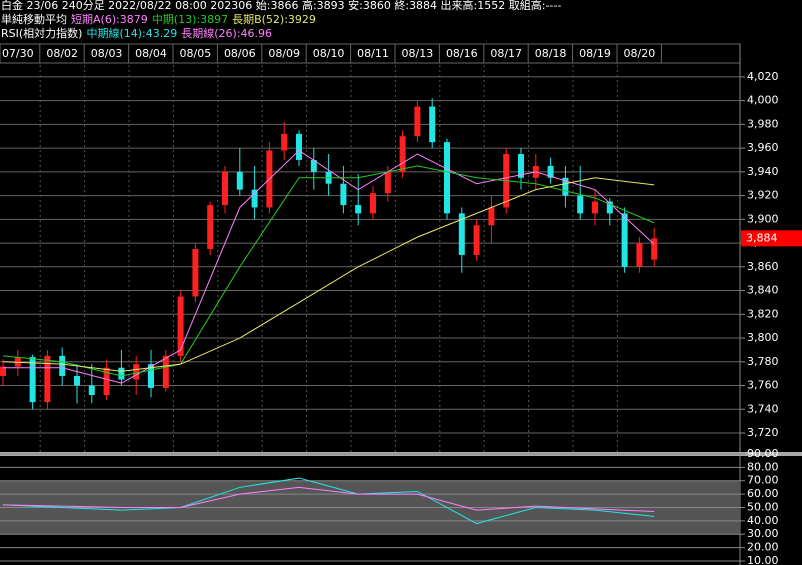 The width and height of the screenshot is (802, 565). What do you see at coordinates (763, 480) in the screenshot?
I see `y-tick-label: 70.00` at bounding box center [763, 480].